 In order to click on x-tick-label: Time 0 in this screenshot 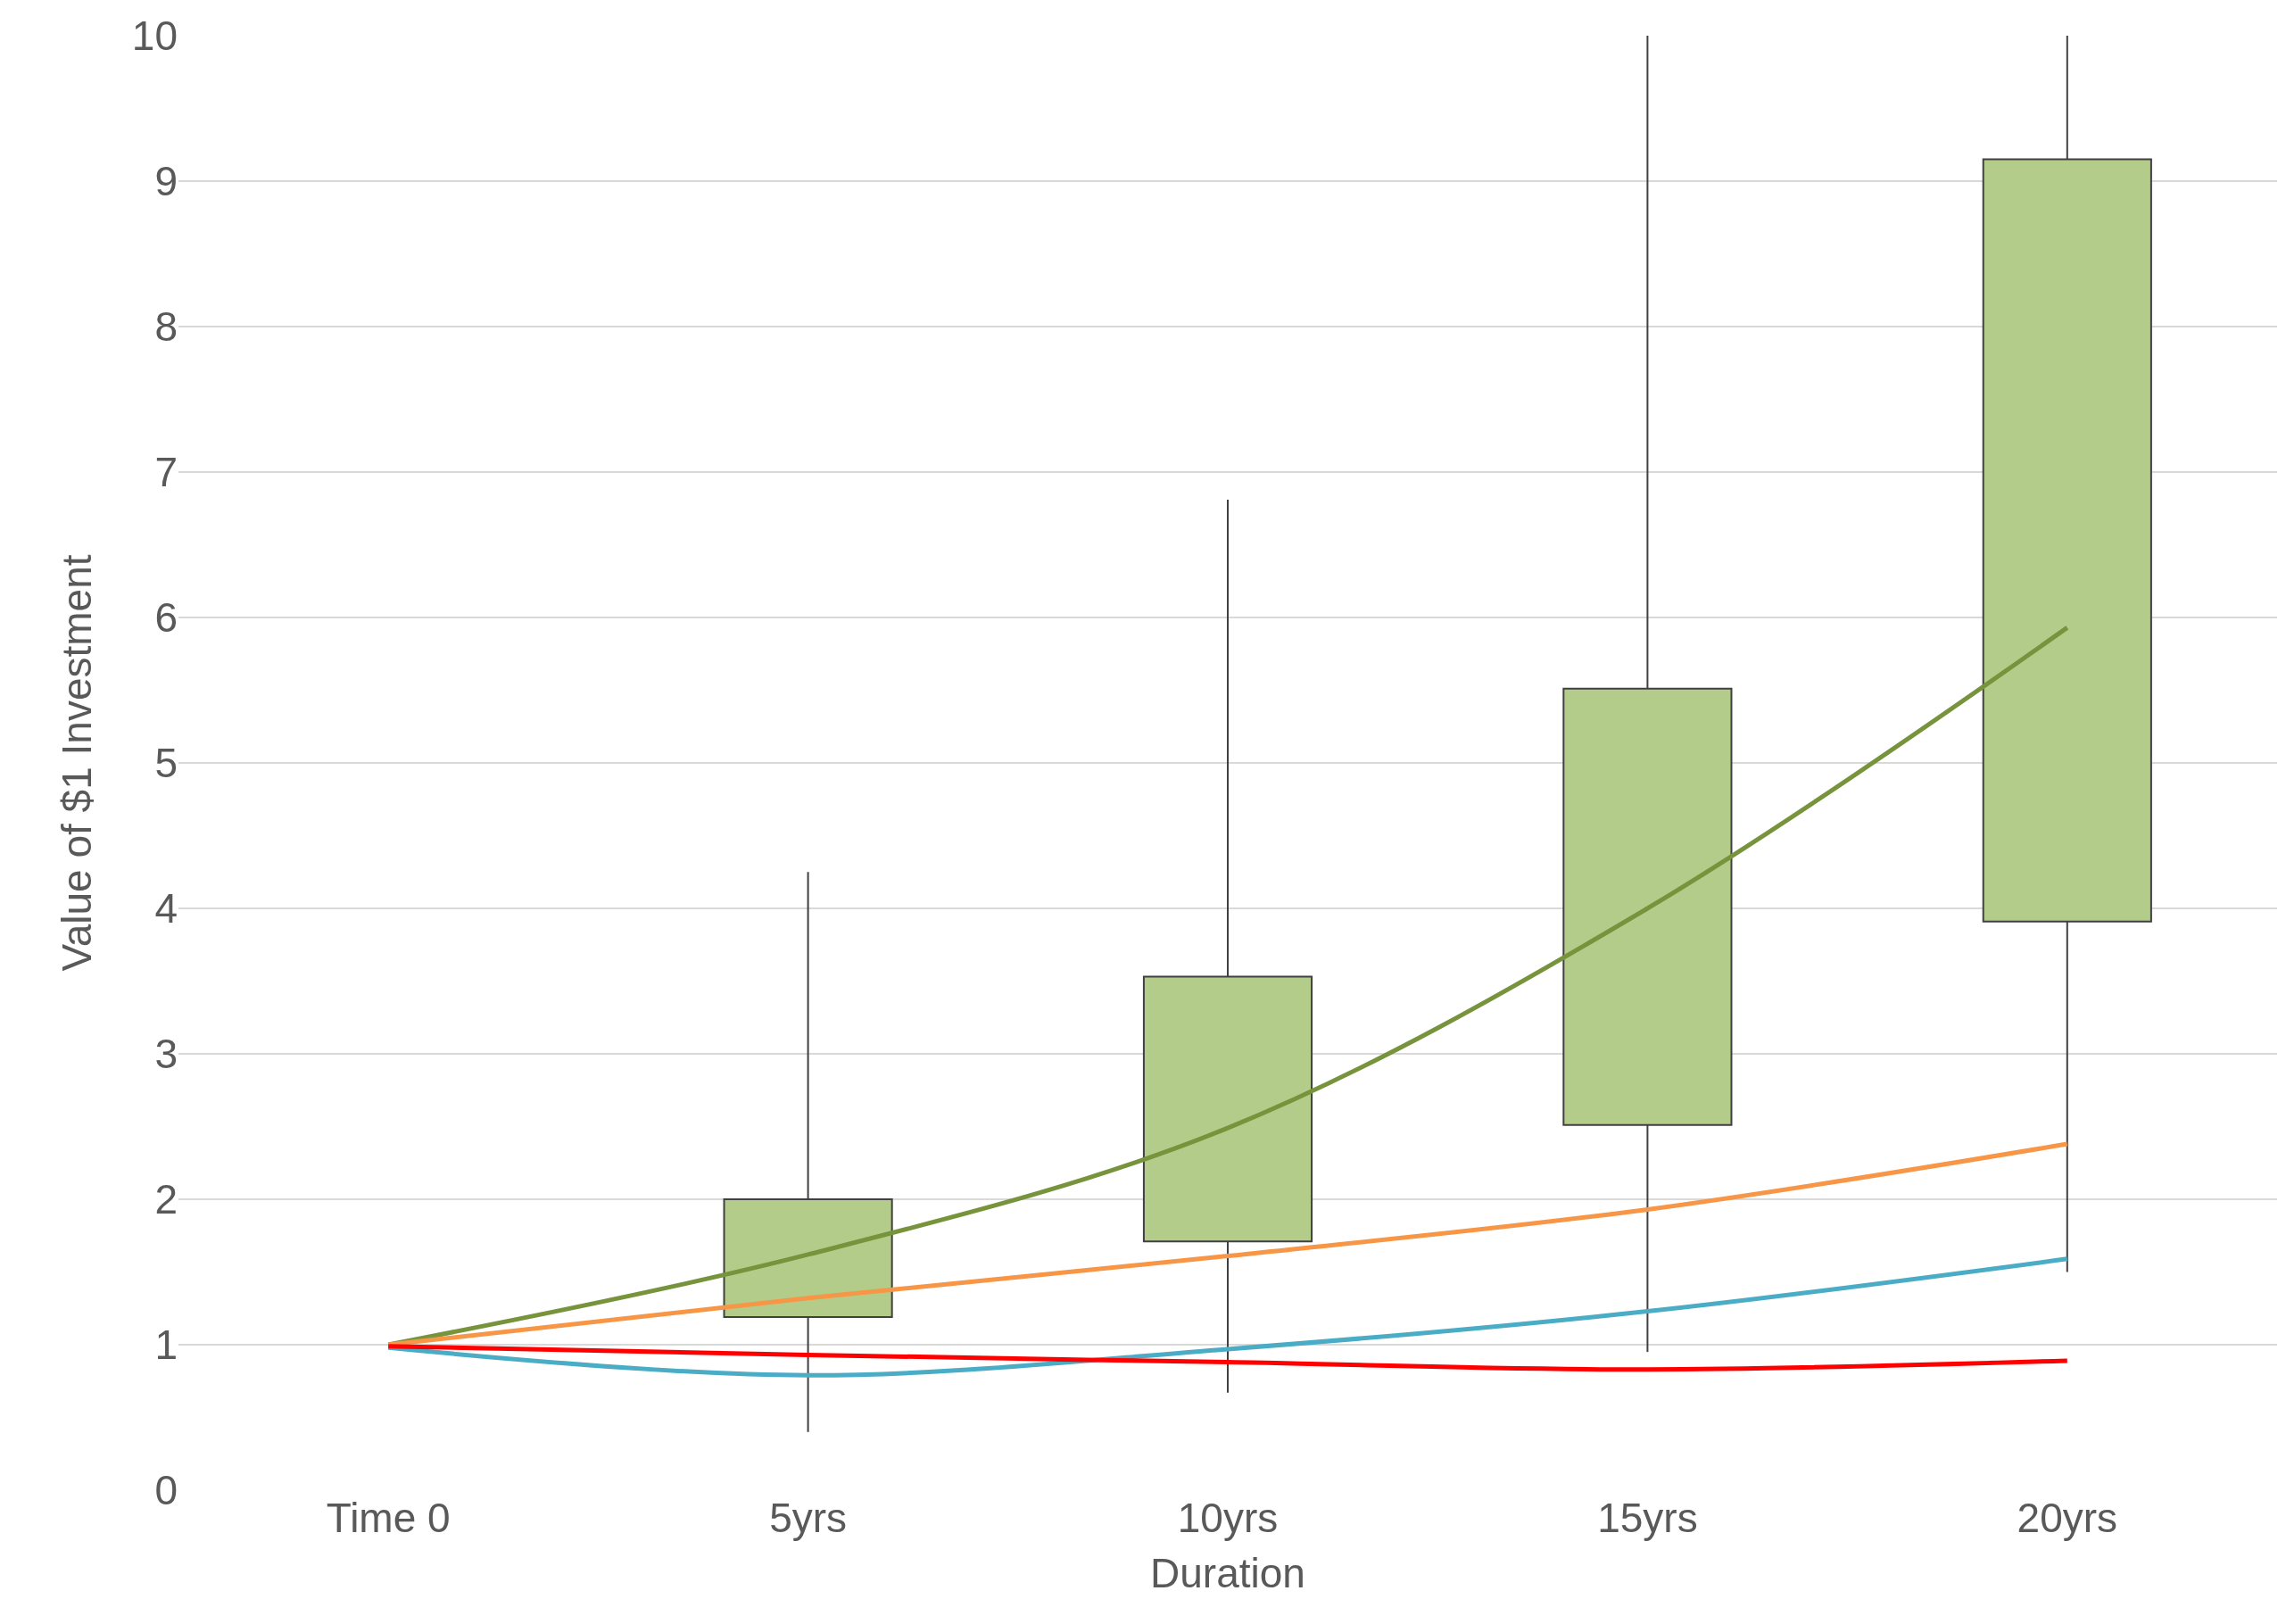, I will do `click(388, 1518)`.